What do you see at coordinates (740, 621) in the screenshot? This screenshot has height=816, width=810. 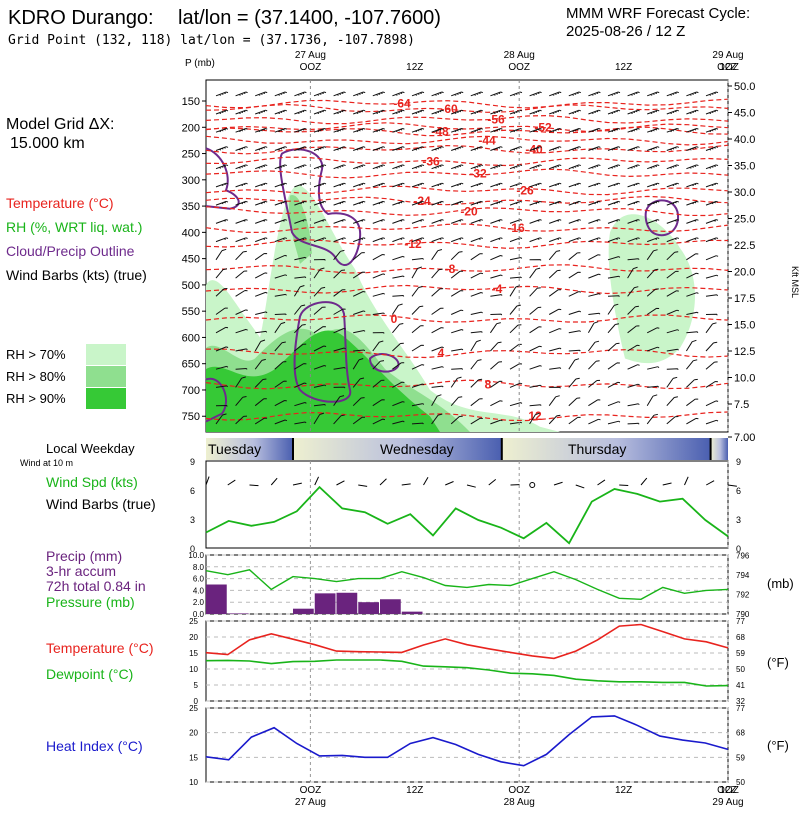 I see `temp-ytick-f: 77` at bounding box center [740, 621].